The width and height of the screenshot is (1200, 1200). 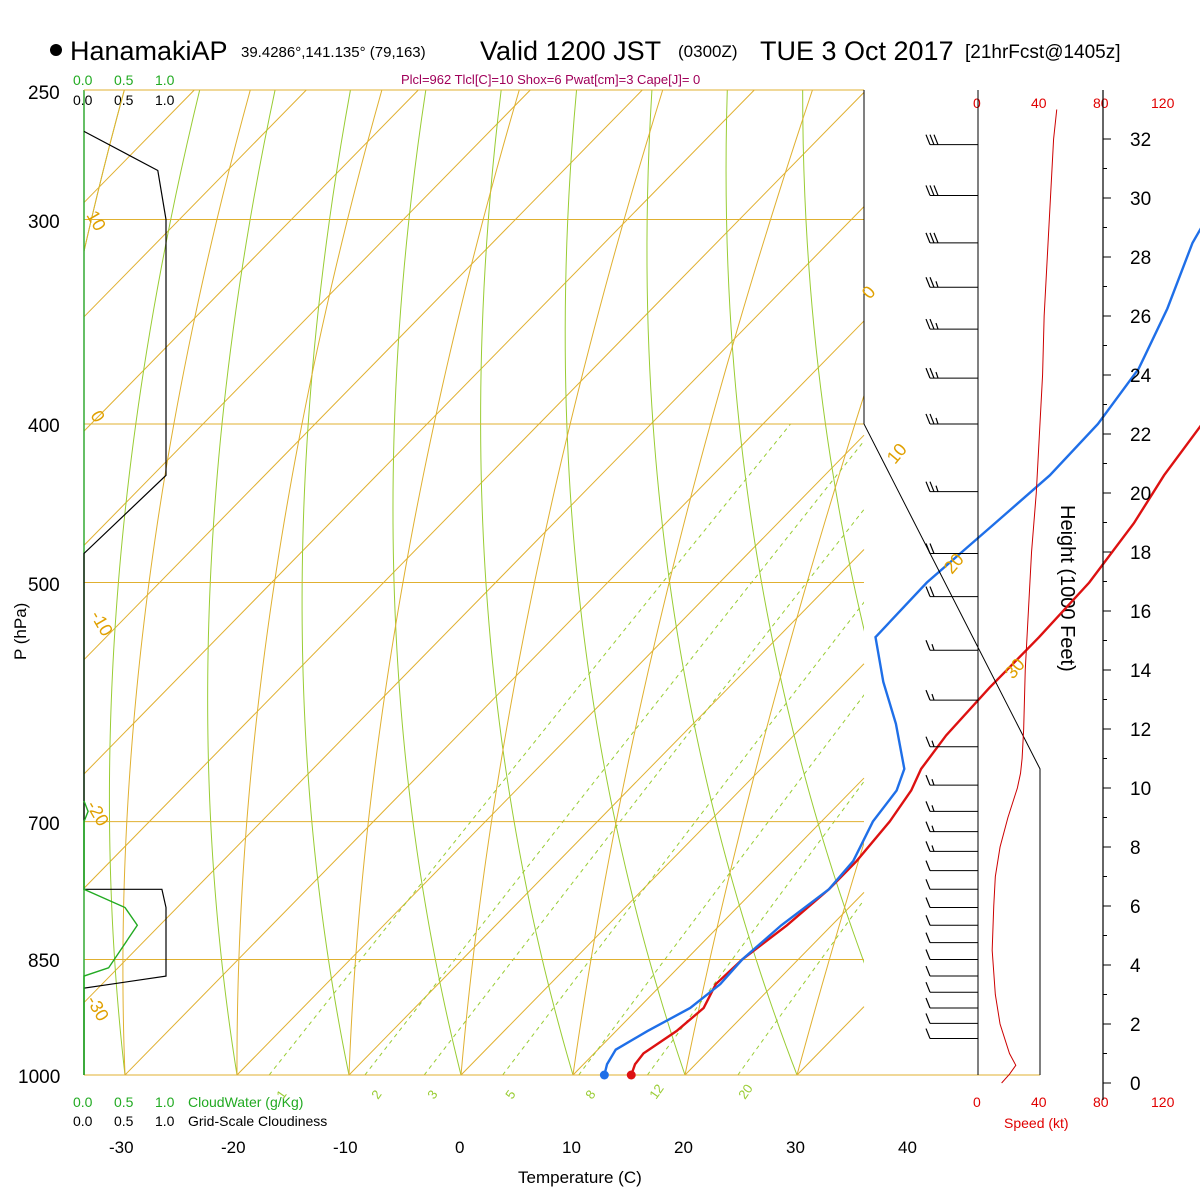 What do you see at coordinates (1140, 199) in the screenshot?
I see `height-tick-30: 30` at bounding box center [1140, 199].